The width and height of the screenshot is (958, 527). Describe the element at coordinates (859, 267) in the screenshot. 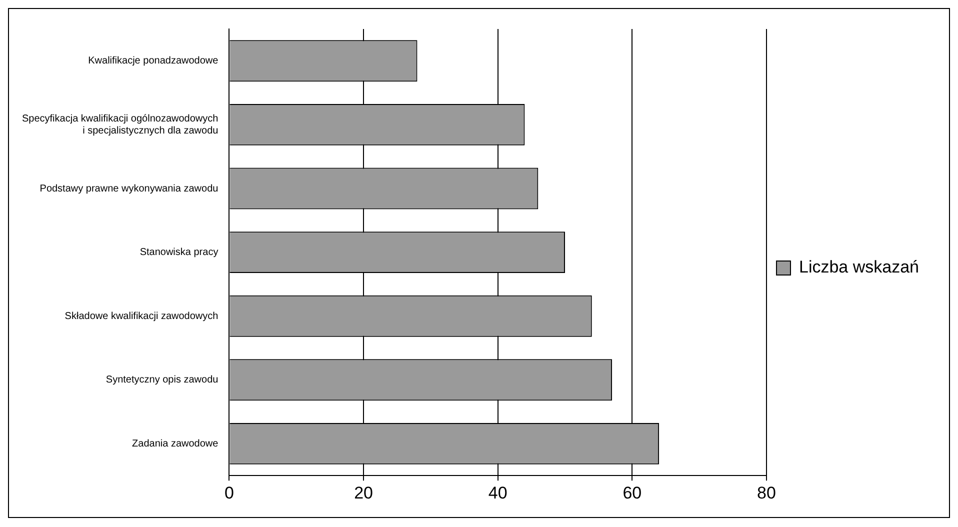

I see `legend-label: Liczba wskazań` at that location.